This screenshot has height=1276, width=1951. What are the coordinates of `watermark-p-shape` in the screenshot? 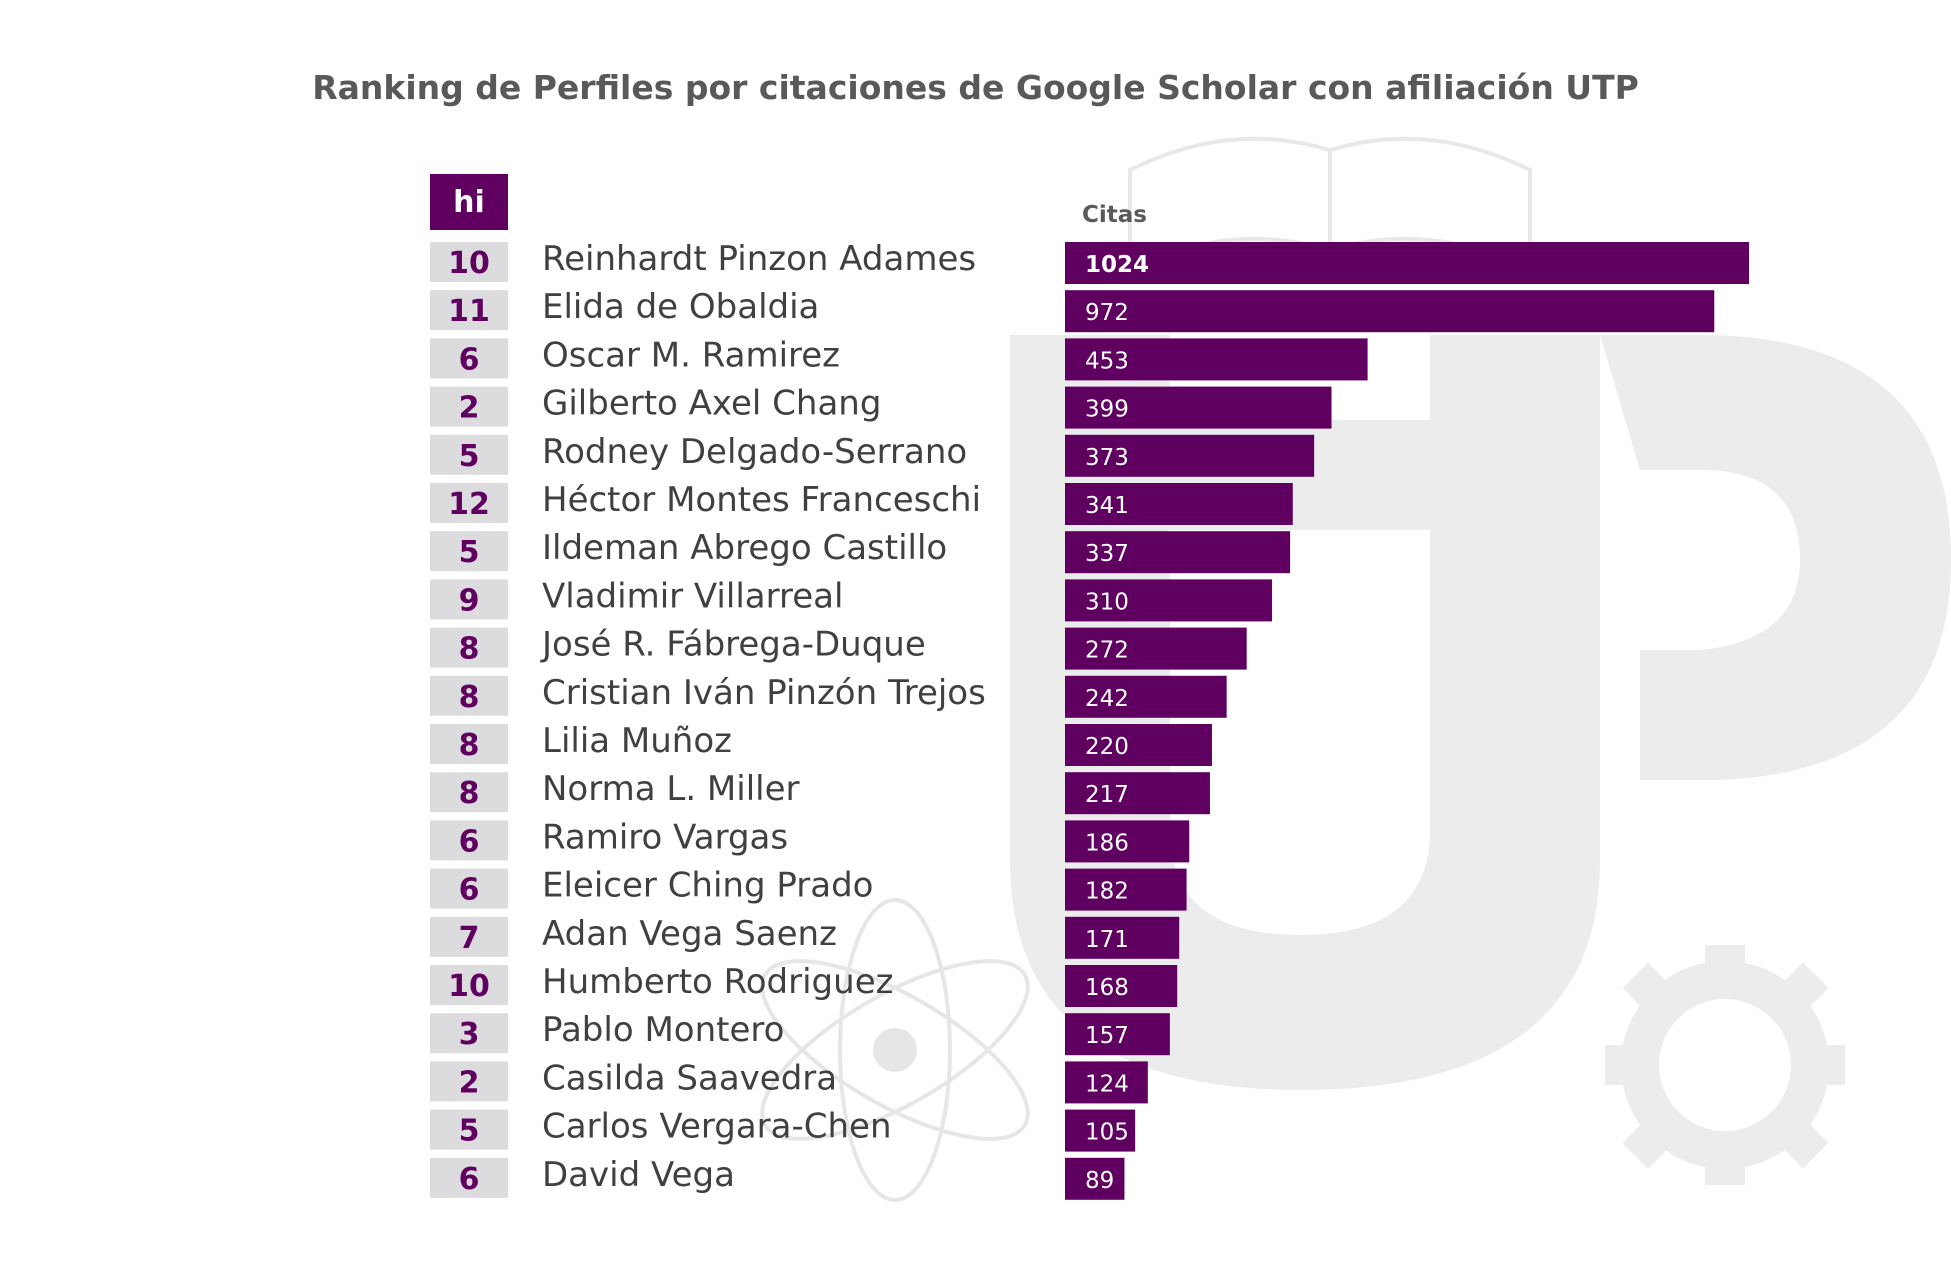 It's located at (1775, 557).